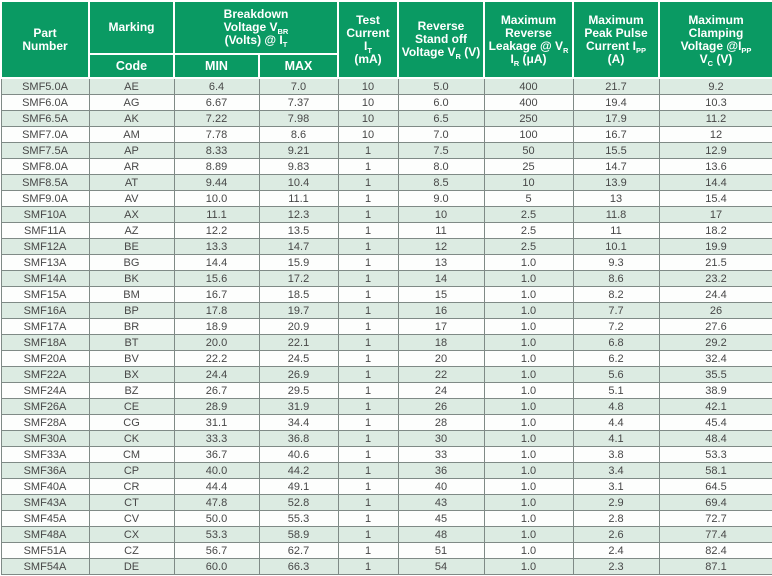 The image size is (772, 576). Describe the element at coordinates (715, 358) in the screenshot. I see `cell-vc-v: 32.4` at that location.